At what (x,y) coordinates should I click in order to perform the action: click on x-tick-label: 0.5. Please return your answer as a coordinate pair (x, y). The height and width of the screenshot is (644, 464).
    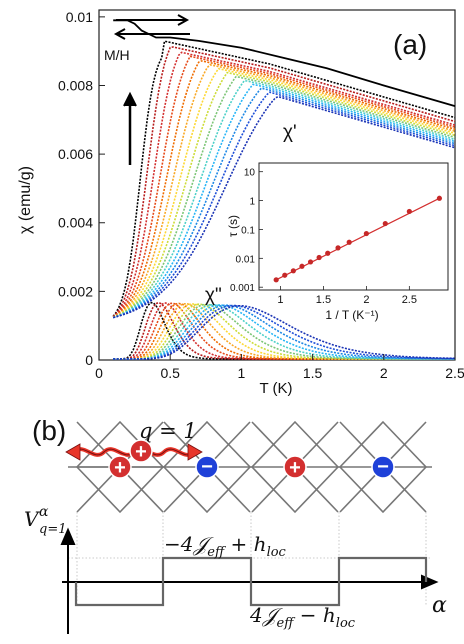
    Looking at the image, I should click on (170, 373).